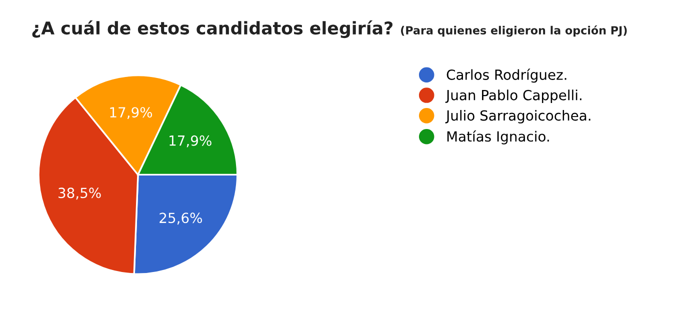 This screenshot has width=690, height=312. I want to click on data-label: 25,6%, so click(181, 218).